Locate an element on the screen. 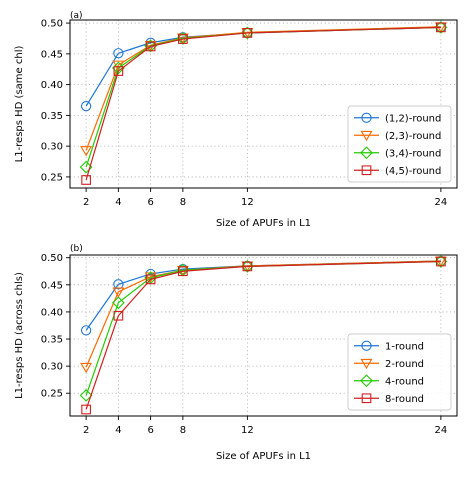 The height and width of the screenshot is (478, 474). legend-label: (1,2)-round is located at coordinates (413, 118).